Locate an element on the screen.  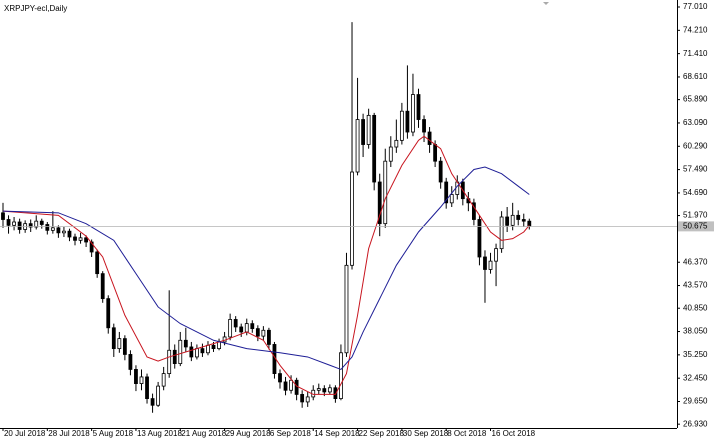
last-price-label: 50.675 is located at coordinates (695, 225).